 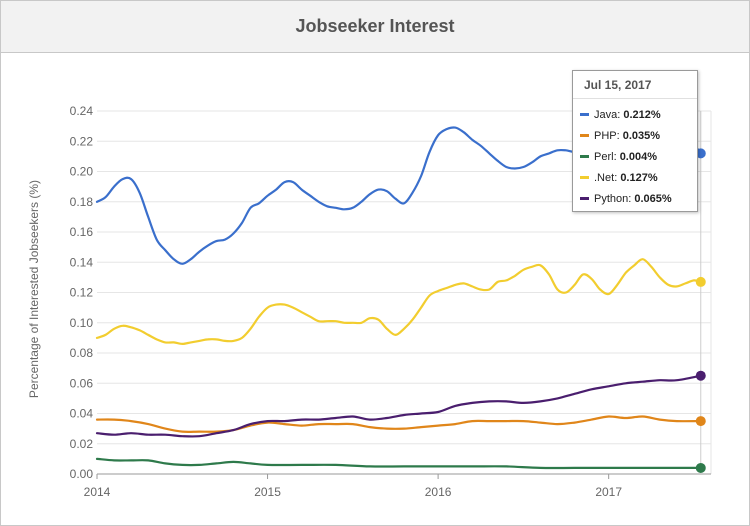 What do you see at coordinates (700, 421) in the screenshot?
I see `series-marker-php` at bounding box center [700, 421].